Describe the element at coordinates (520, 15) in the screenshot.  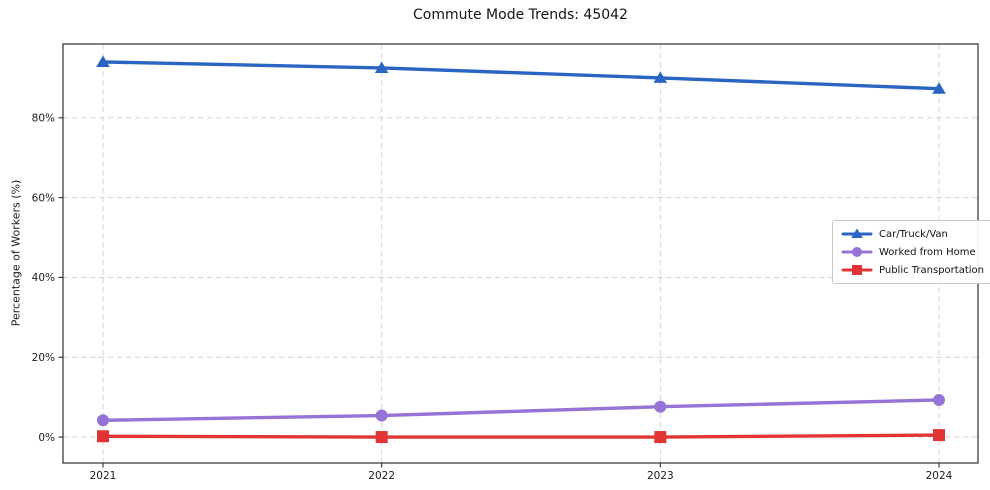
I see `chart-title: Commute Mode Trends: 45042` at that location.